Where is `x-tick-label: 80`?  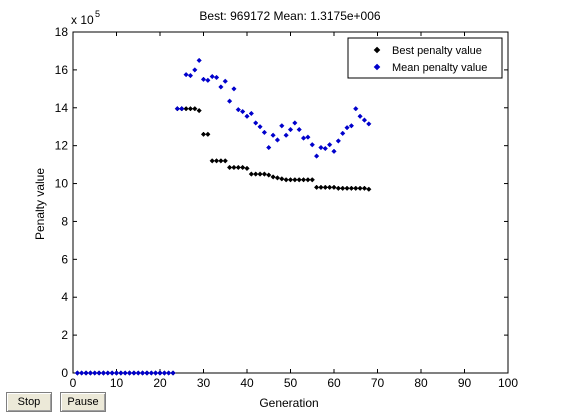 x-tick-label: 80 is located at coordinates (421, 383).